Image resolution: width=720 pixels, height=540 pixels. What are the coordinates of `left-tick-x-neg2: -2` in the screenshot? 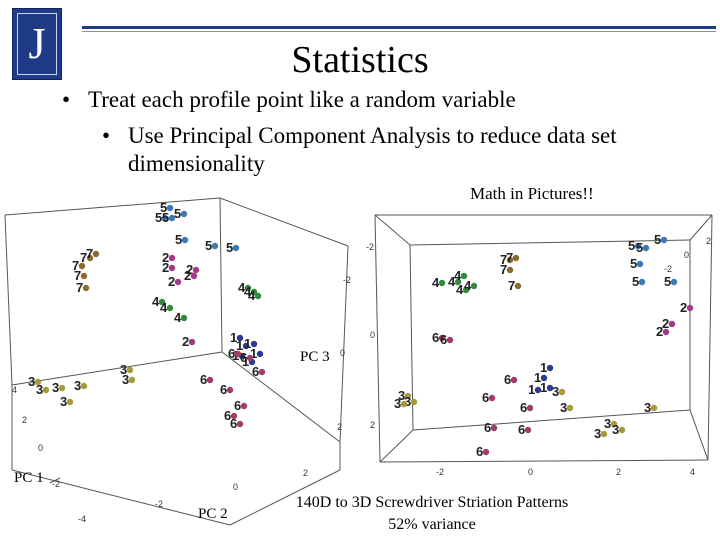 It's located at (159, 504).